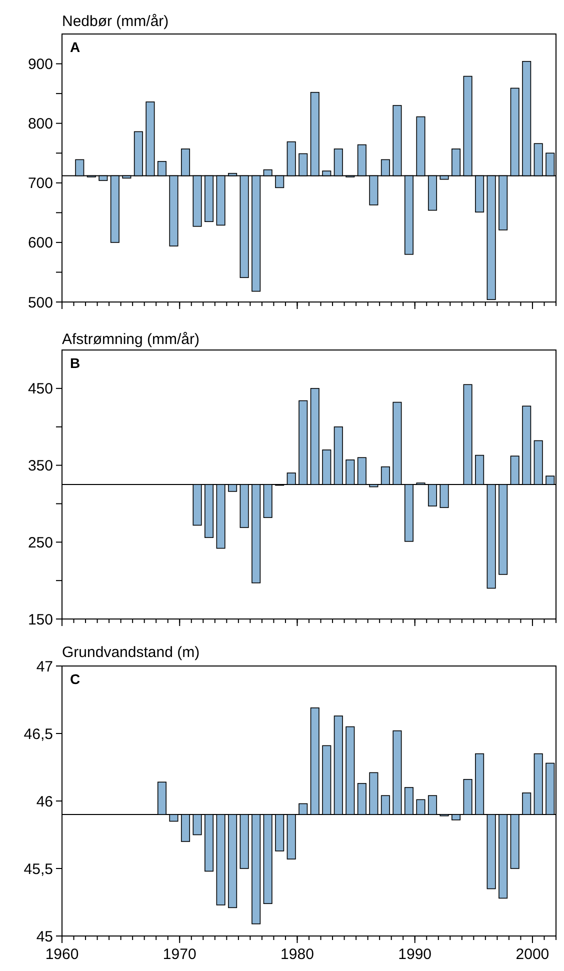 Image resolution: width=564 pixels, height=971 pixels. I want to click on y-tick-label: 600, so click(40, 243).